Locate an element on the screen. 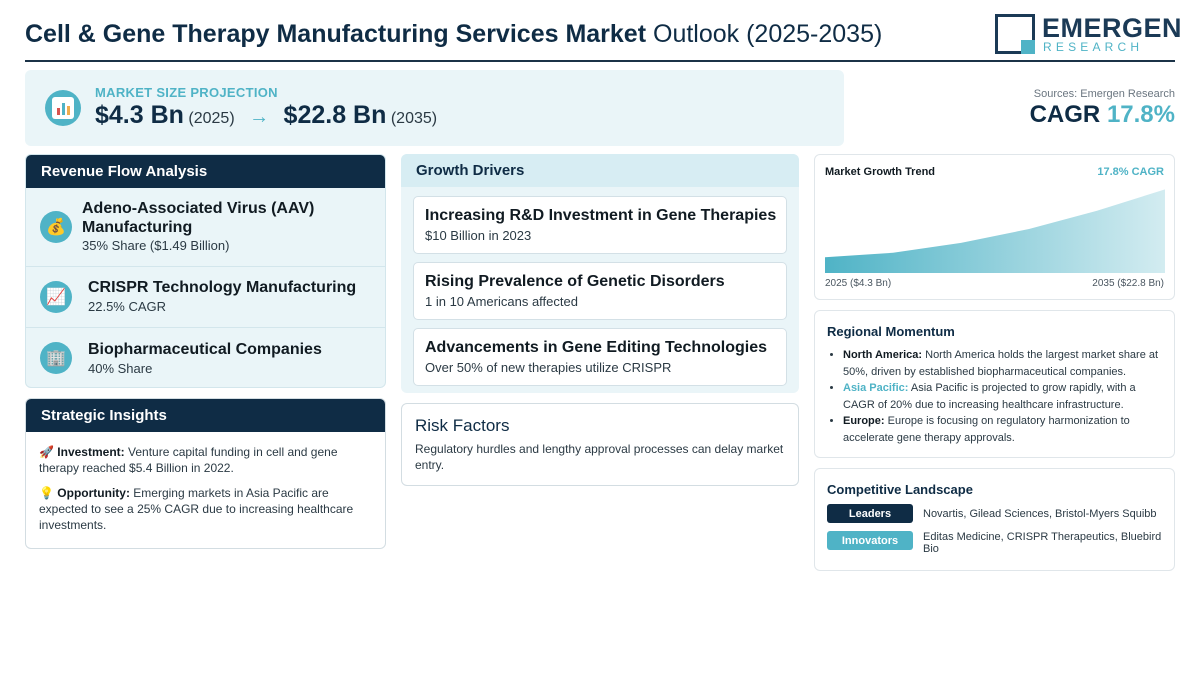  arrow-right-icon: → is located at coordinates (259, 117).